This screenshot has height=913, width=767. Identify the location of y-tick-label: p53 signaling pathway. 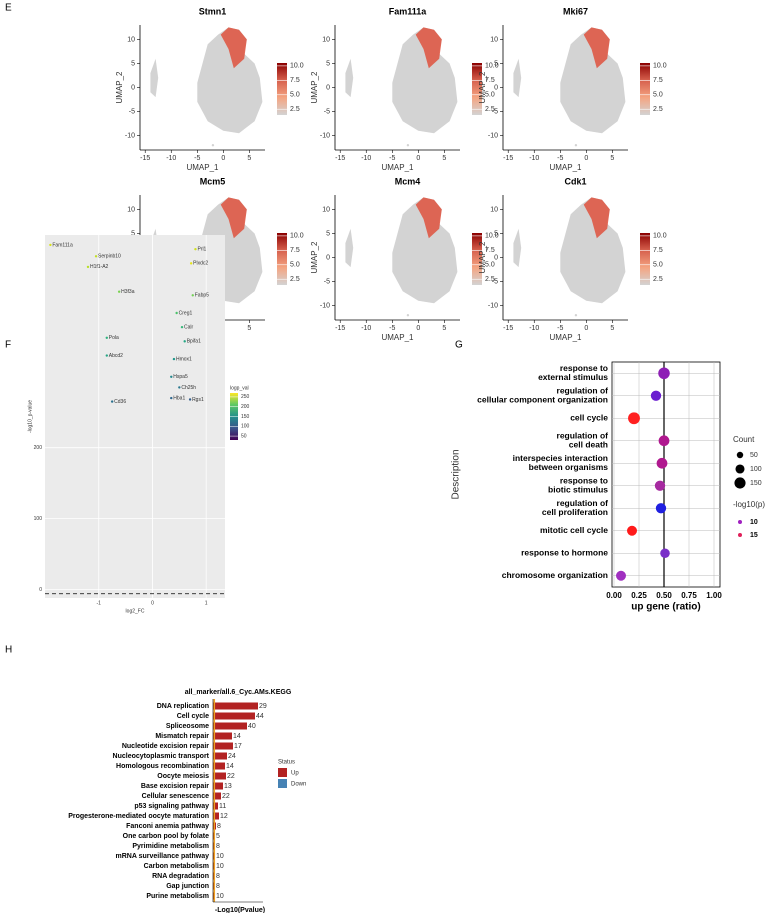
(171, 806).